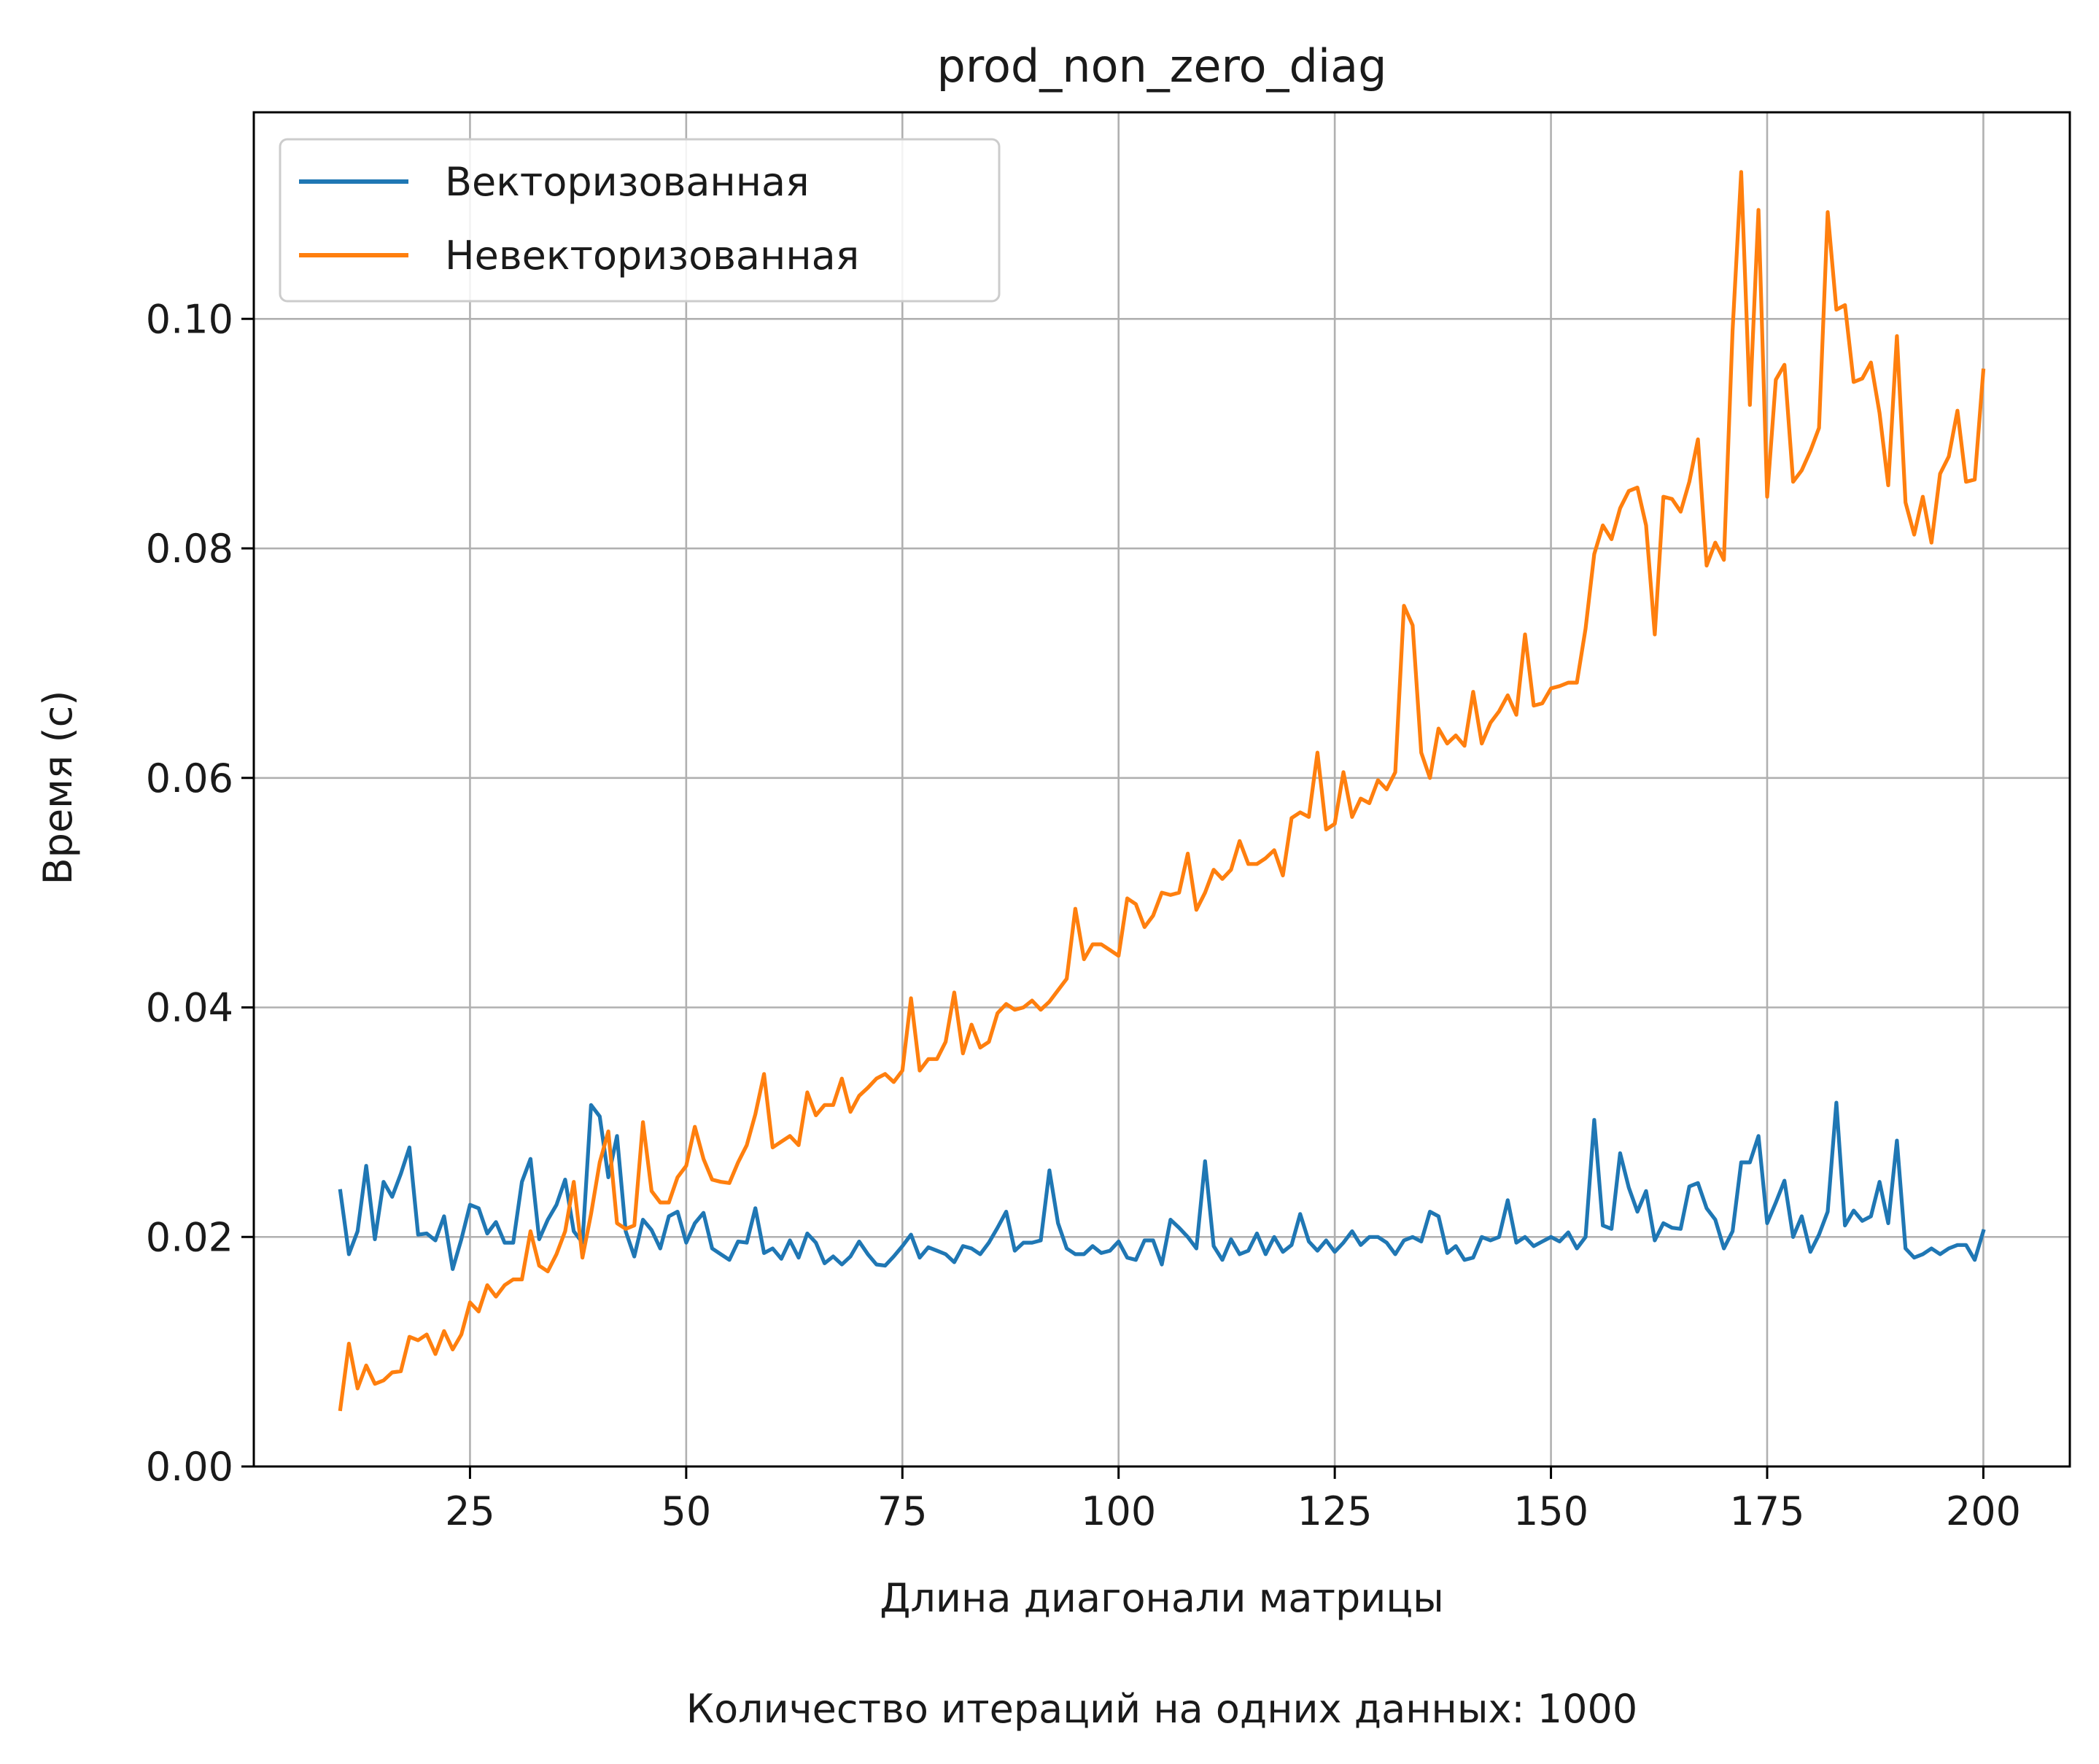 The image size is (2099, 1764). What do you see at coordinates (189, 1467) in the screenshot?
I see `y-tick-label-0: 0.00` at bounding box center [189, 1467].